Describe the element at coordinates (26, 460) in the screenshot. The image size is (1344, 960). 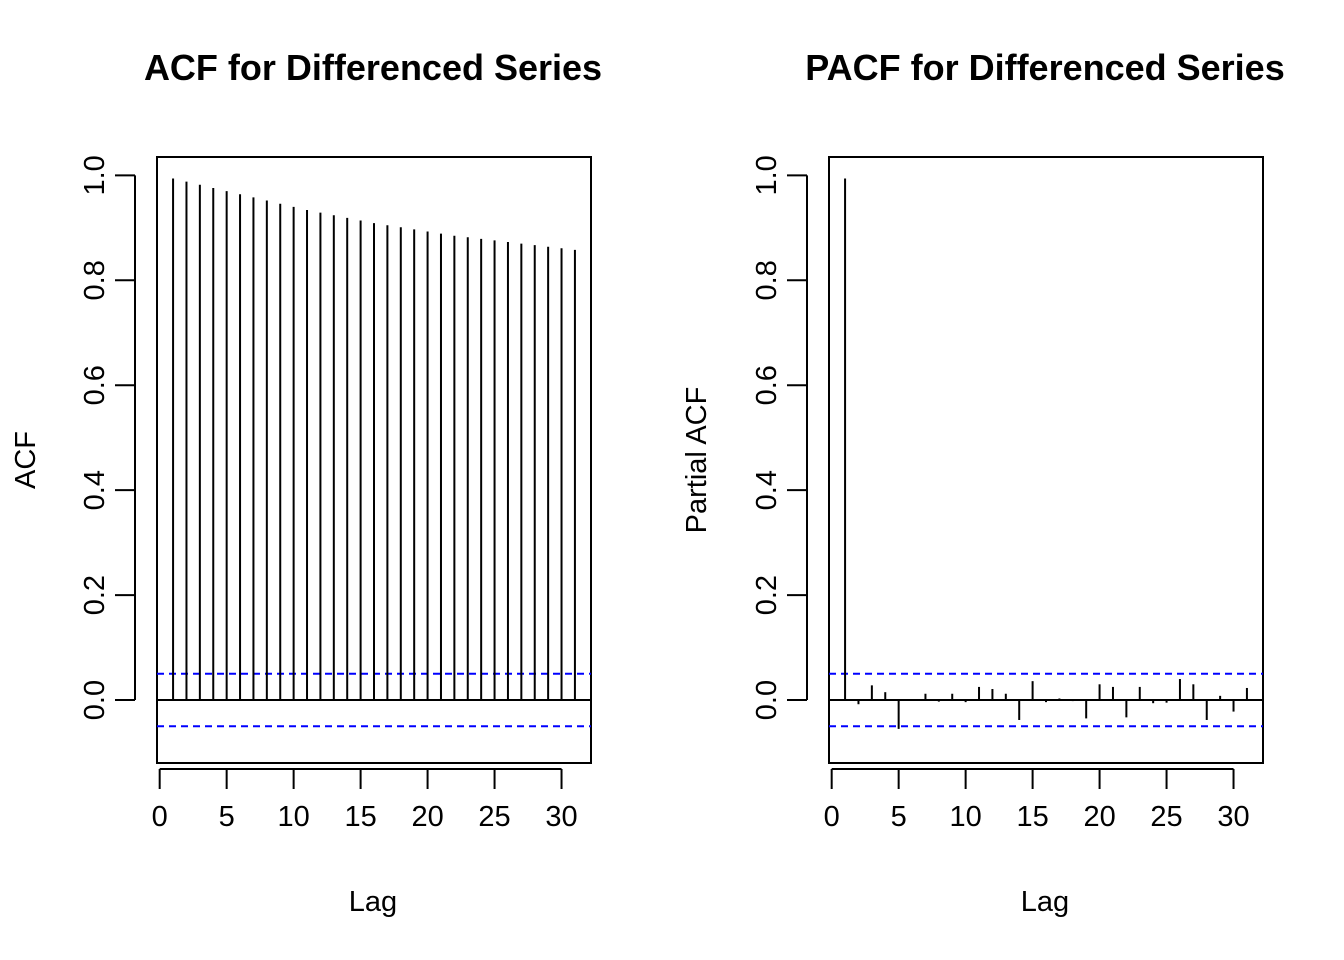
I see `y-axis-label: ACF` at that location.